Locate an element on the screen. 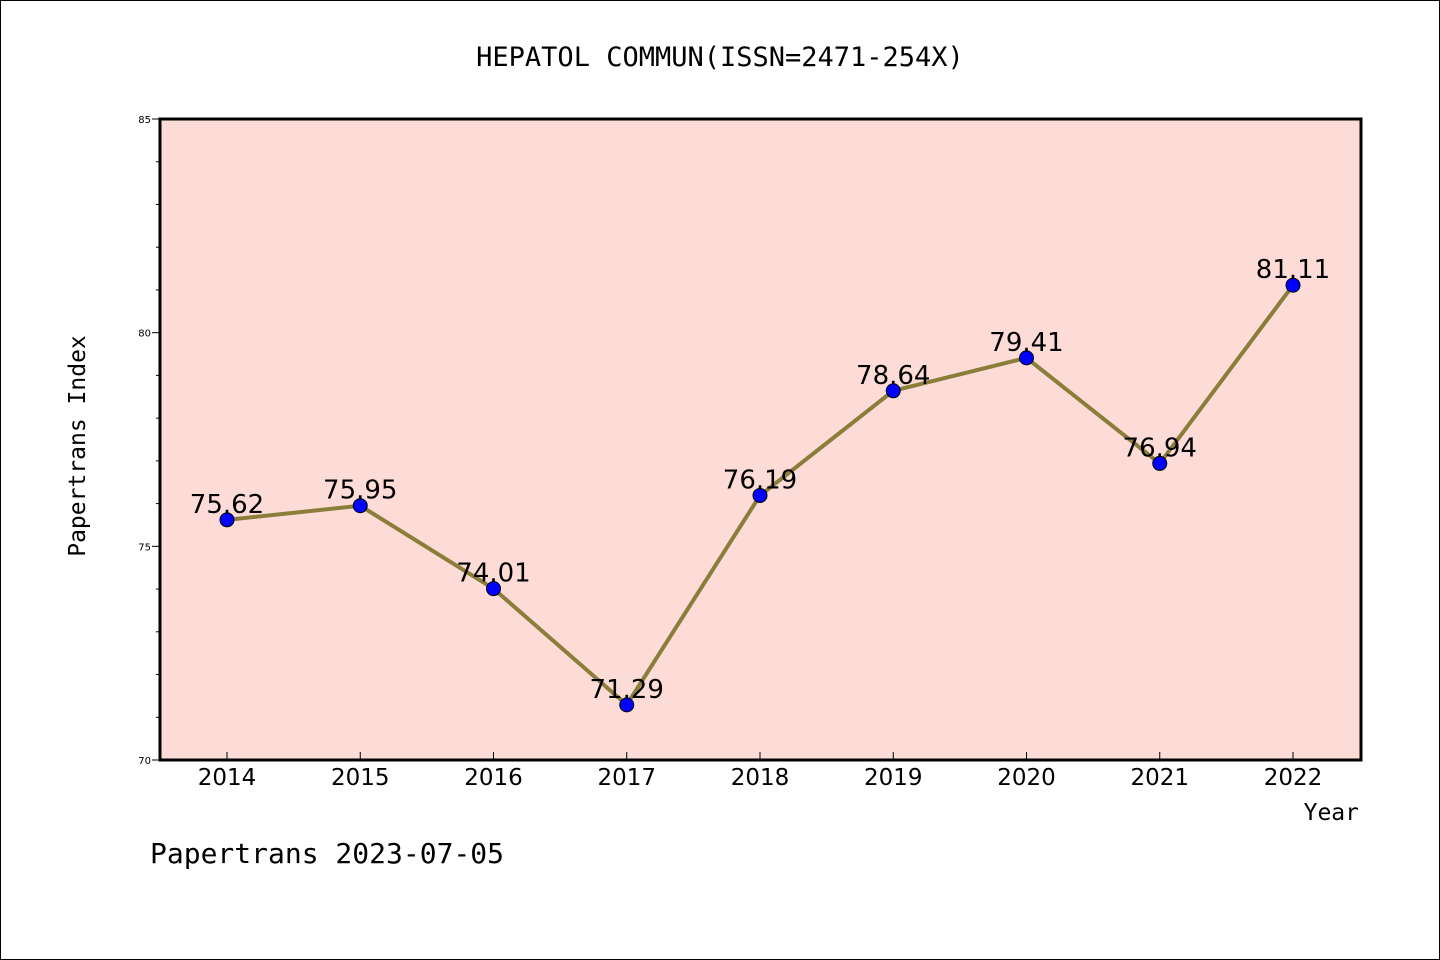 The height and width of the screenshot is (960, 1440). x-tick-label: 2021 is located at coordinates (1159, 778).